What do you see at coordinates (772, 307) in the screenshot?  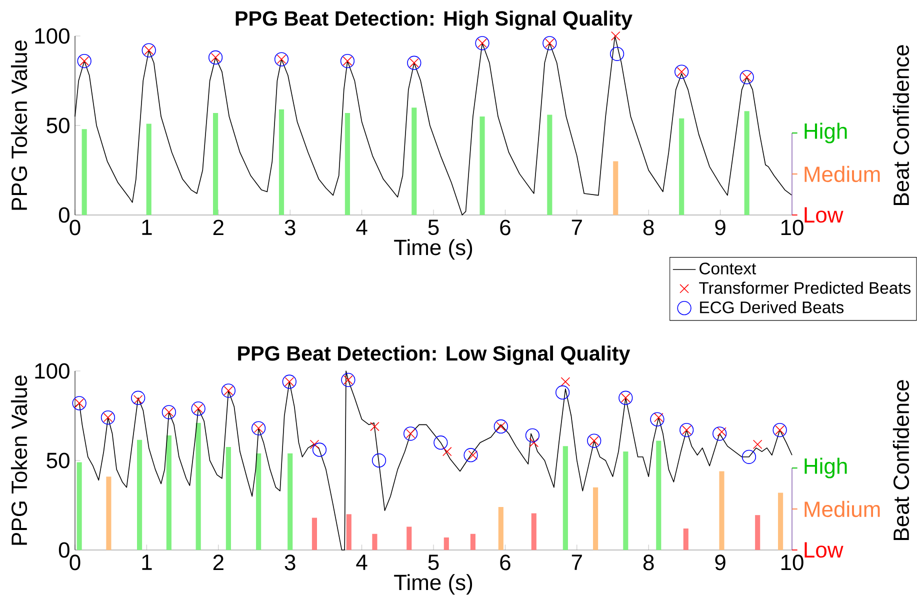 I see `legend-label: ECG Derived Beats` at bounding box center [772, 307].